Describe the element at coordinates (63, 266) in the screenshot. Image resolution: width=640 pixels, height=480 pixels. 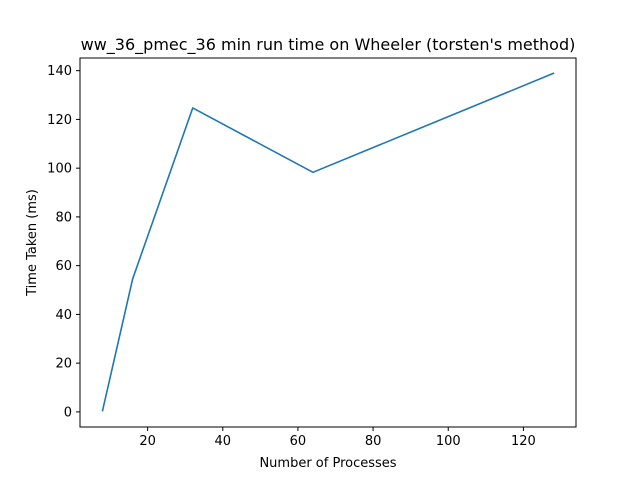
I see `y-tick-label: 60` at that location.